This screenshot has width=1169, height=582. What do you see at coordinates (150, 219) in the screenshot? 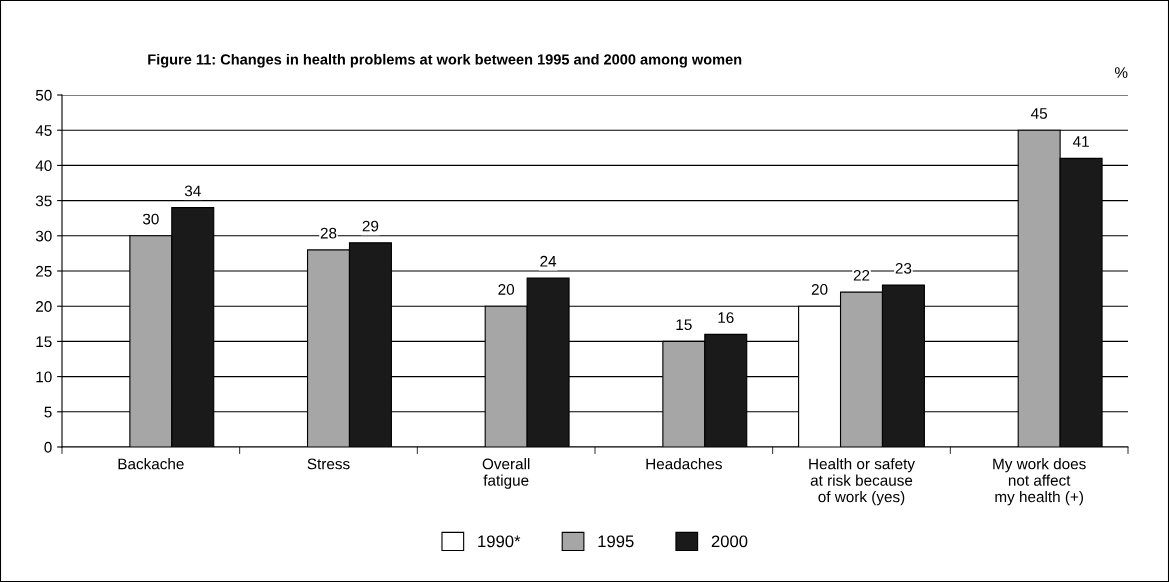
I see `data-label: 30` at bounding box center [150, 219].